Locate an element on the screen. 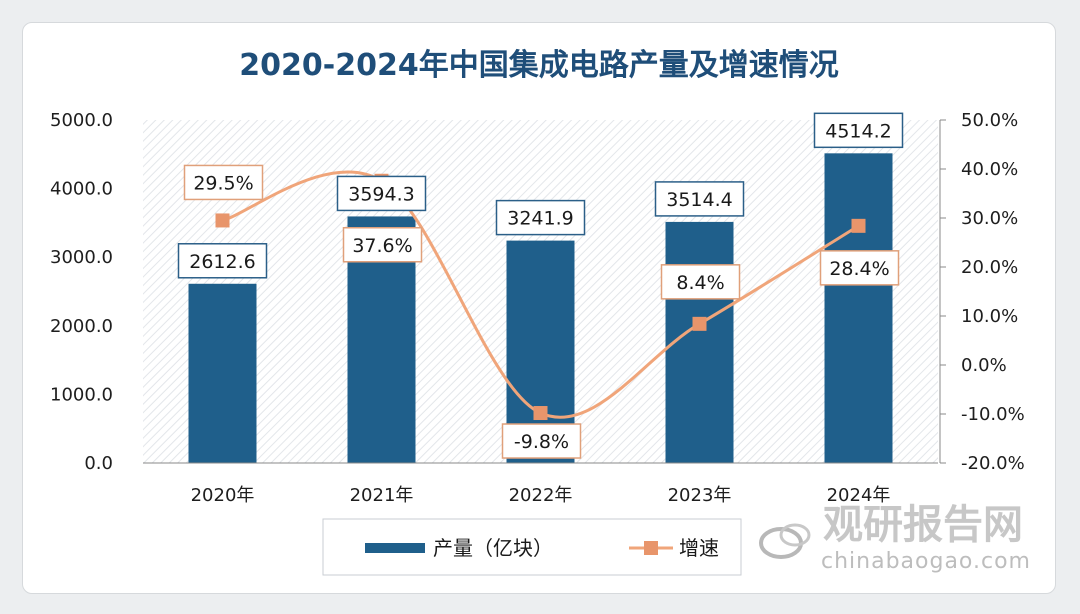 The height and width of the screenshot is (614, 1080). bar-value-label: 2612.6 is located at coordinates (222, 262).